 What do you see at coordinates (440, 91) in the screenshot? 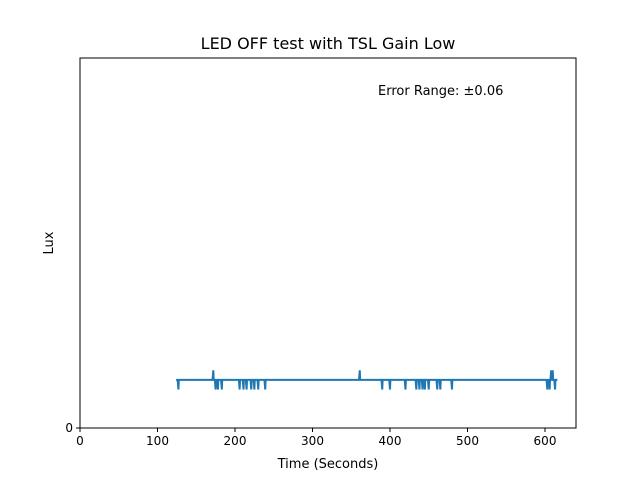
I see `error-range-annotation: Error Range: ±0.06` at bounding box center [440, 91].